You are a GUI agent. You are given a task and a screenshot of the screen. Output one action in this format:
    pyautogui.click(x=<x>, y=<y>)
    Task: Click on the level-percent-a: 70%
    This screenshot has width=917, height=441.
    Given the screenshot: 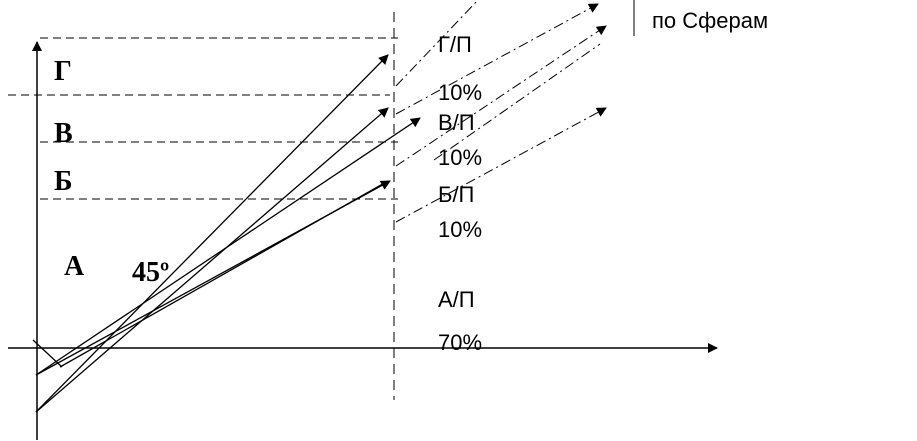 What is the action you would take?
    pyautogui.click(x=460, y=342)
    